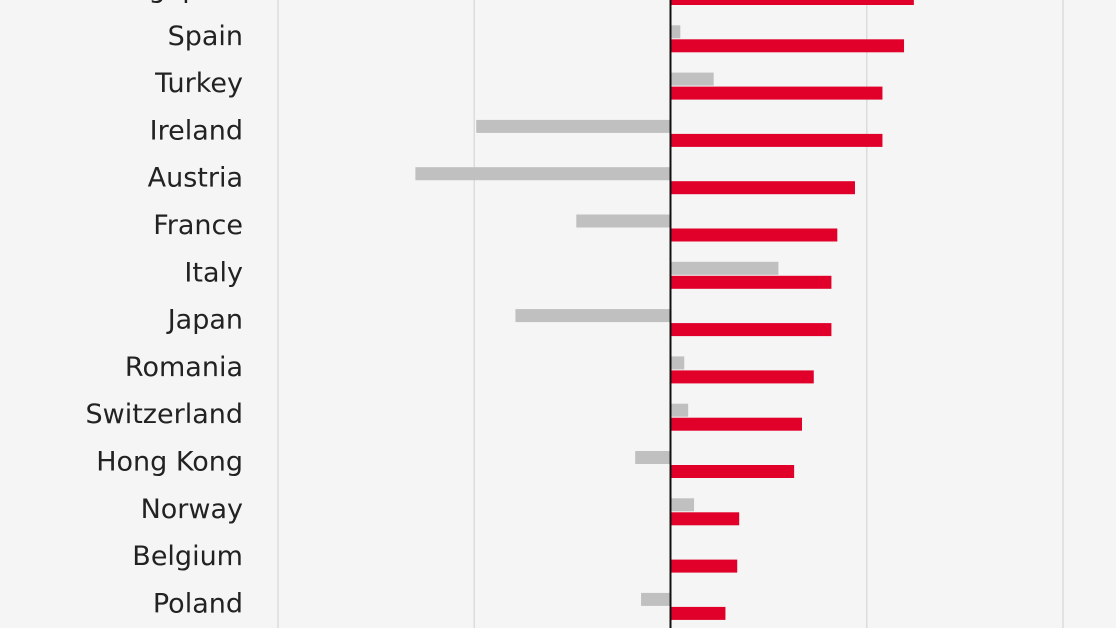 The height and width of the screenshot is (628, 1116). I want to click on y-tick-label: Austria, so click(195, 178).